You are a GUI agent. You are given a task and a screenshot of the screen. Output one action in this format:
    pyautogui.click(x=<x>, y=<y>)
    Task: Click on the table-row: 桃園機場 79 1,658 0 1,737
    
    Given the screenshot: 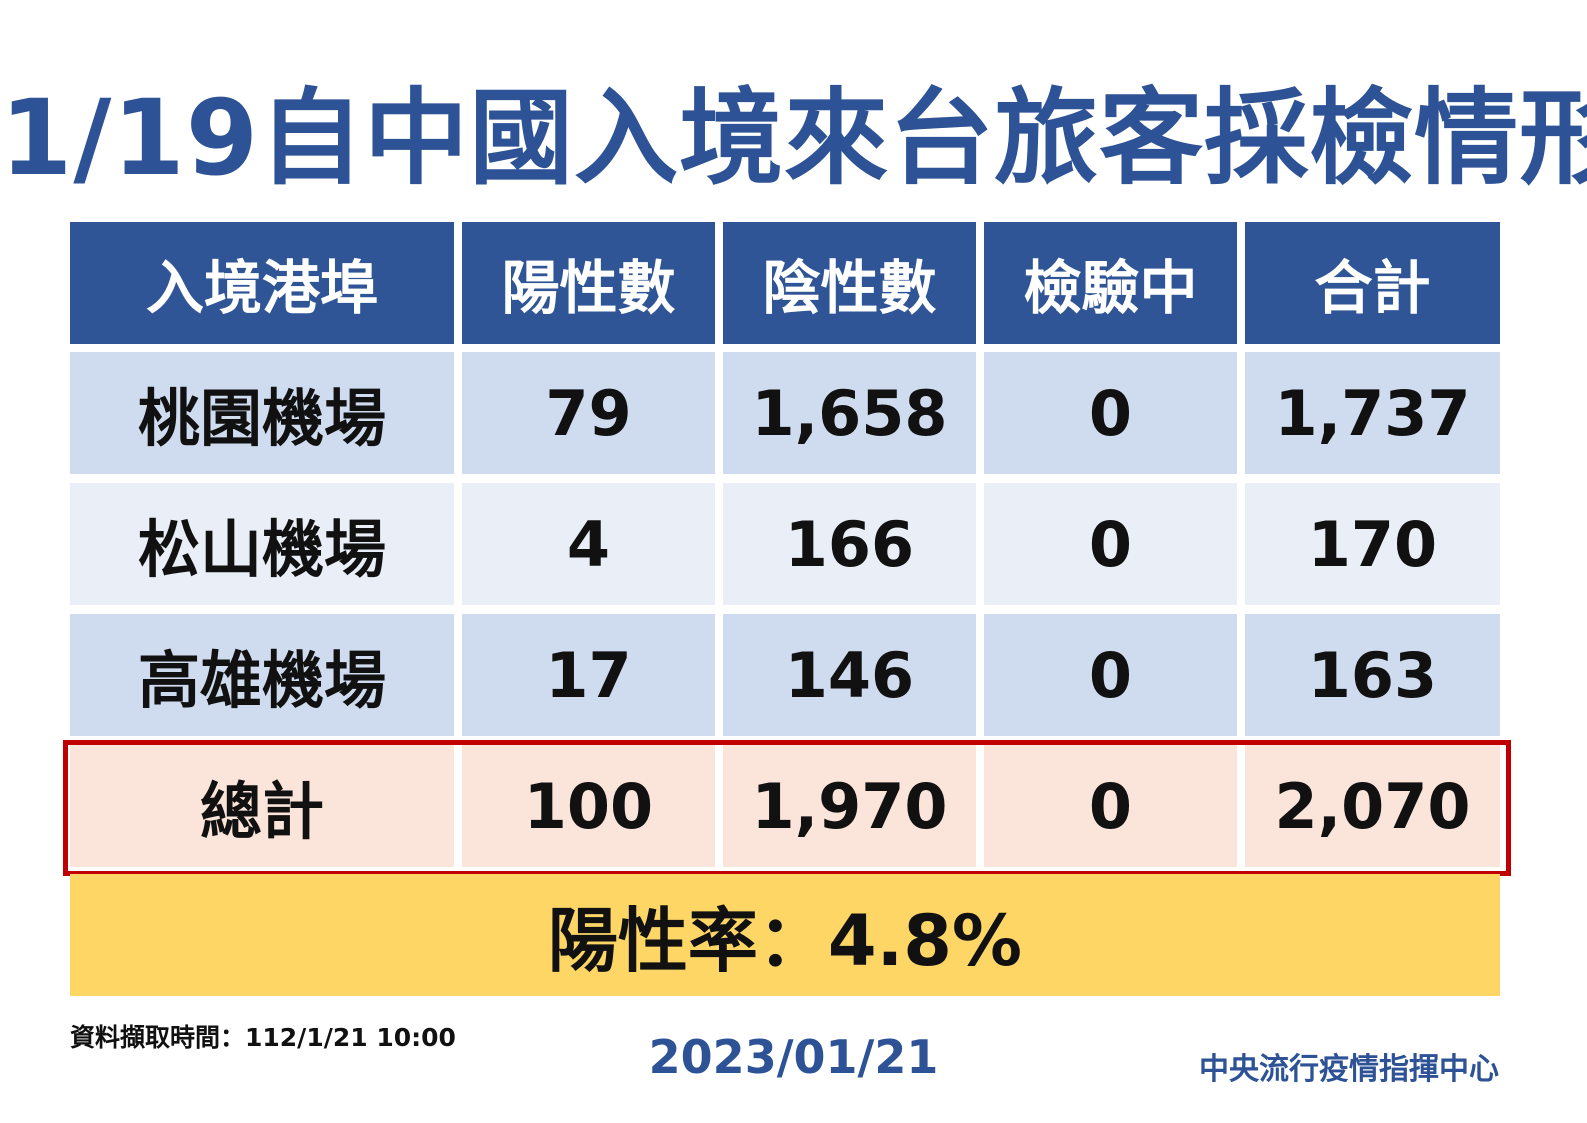 What is the action you would take?
    pyautogui.click(x=785, y=413)
    